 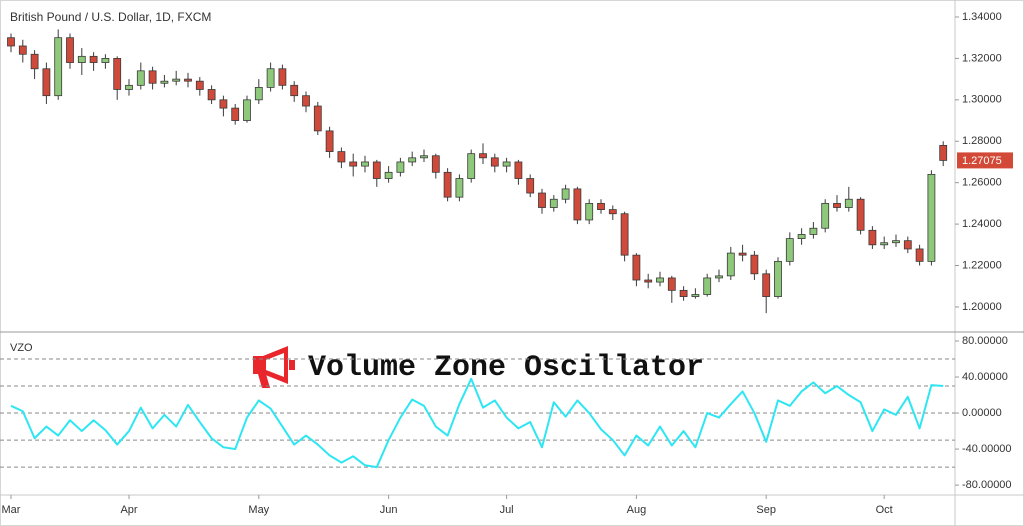 What do you see at coordinates (766, 510) in the screenshot?
I see `x-tick-label: Sep` at bounding box center [766, 510].